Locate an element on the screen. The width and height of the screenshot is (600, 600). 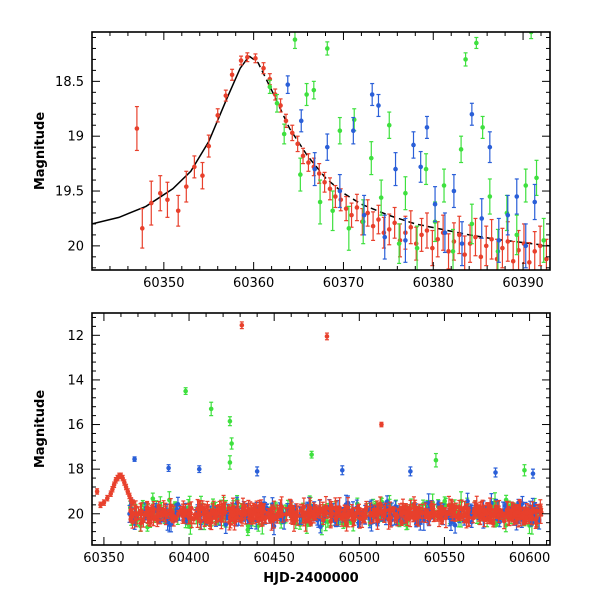
x-tick-label: 60600 is located at coordinates (529, 558).